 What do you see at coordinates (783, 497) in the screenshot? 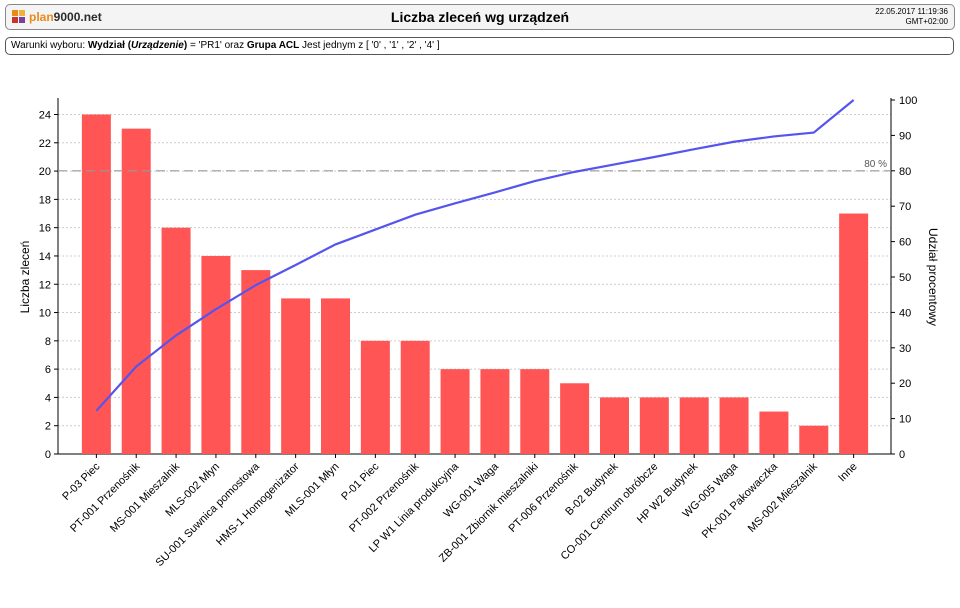
I see `x-tick-label: MS-002 Mieszalnik` at bounding box center [783, 497].